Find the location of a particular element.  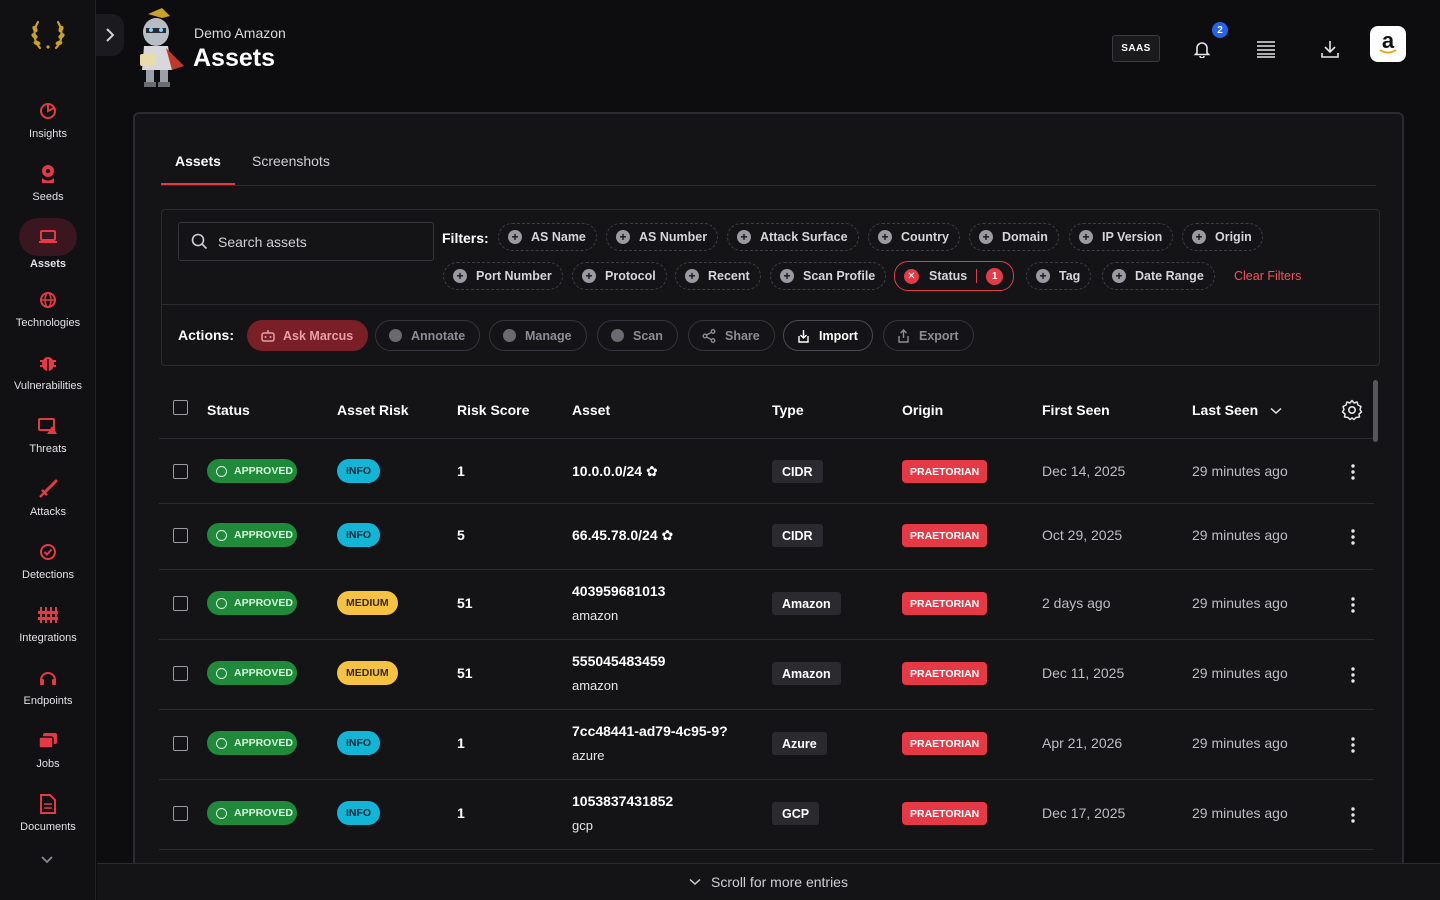

sidebar-item-technologies: Technologies is located at coordinates (48, 308).